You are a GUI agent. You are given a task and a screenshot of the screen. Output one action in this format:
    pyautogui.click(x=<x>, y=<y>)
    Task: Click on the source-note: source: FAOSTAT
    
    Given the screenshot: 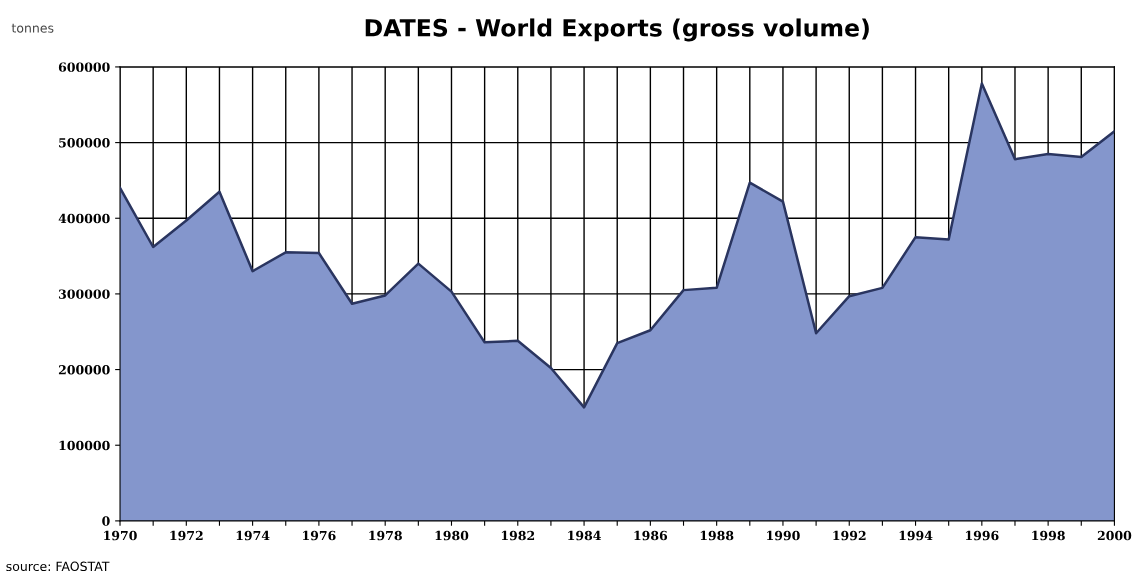 What is the action you would take?
    pyautogui.click(x=58, y=566)
    